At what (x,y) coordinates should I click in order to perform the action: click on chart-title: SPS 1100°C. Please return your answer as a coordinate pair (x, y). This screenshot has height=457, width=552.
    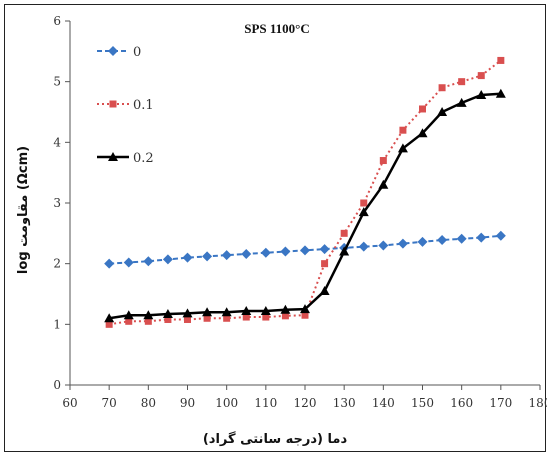
    Looking at the image, I should click on (277, 28).